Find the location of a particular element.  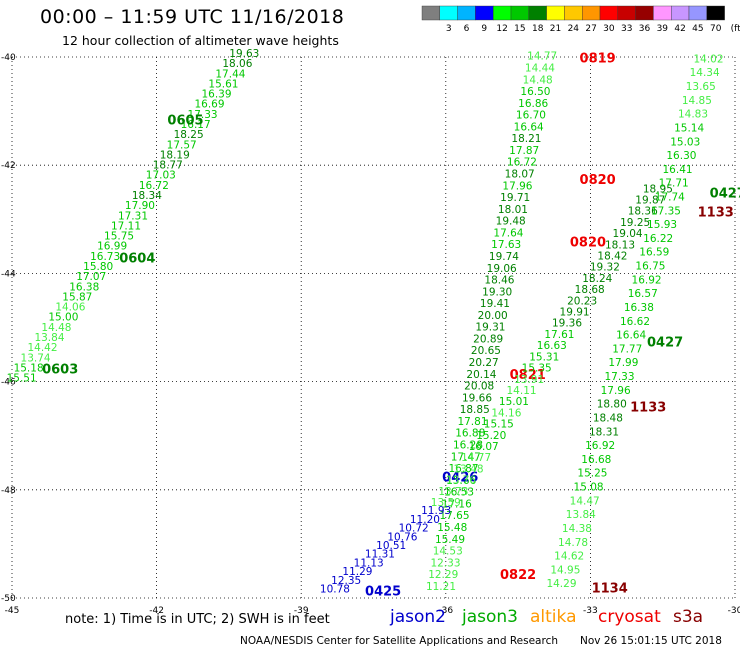

data-label: 16.59 is located at coordinates (654, 253).